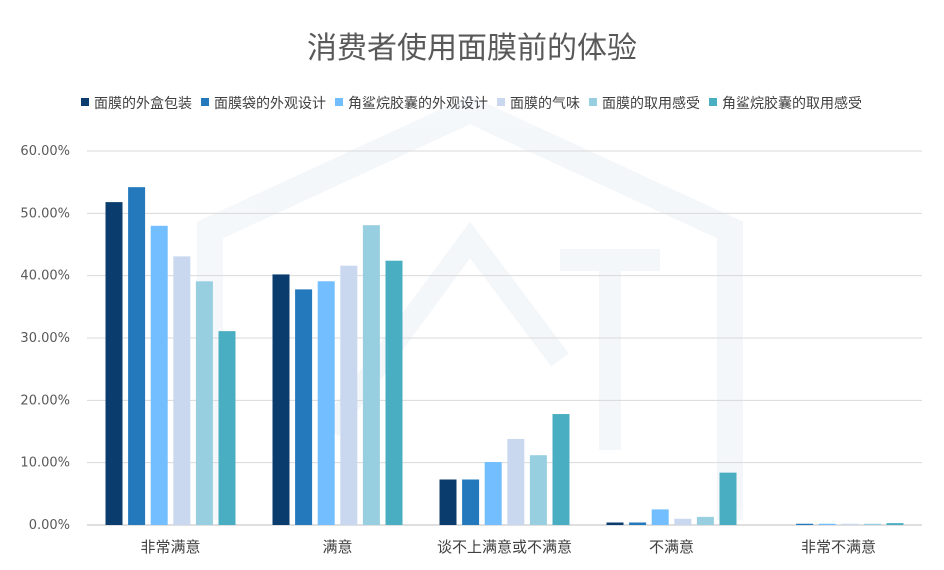 The width and height of the screenshot is (944, 570). What do you see at coordinates (418, 103) in the screenshot?
I see `legend-label: 角鲨烷胶囊的外观设计` at bounding box center [418, 103].